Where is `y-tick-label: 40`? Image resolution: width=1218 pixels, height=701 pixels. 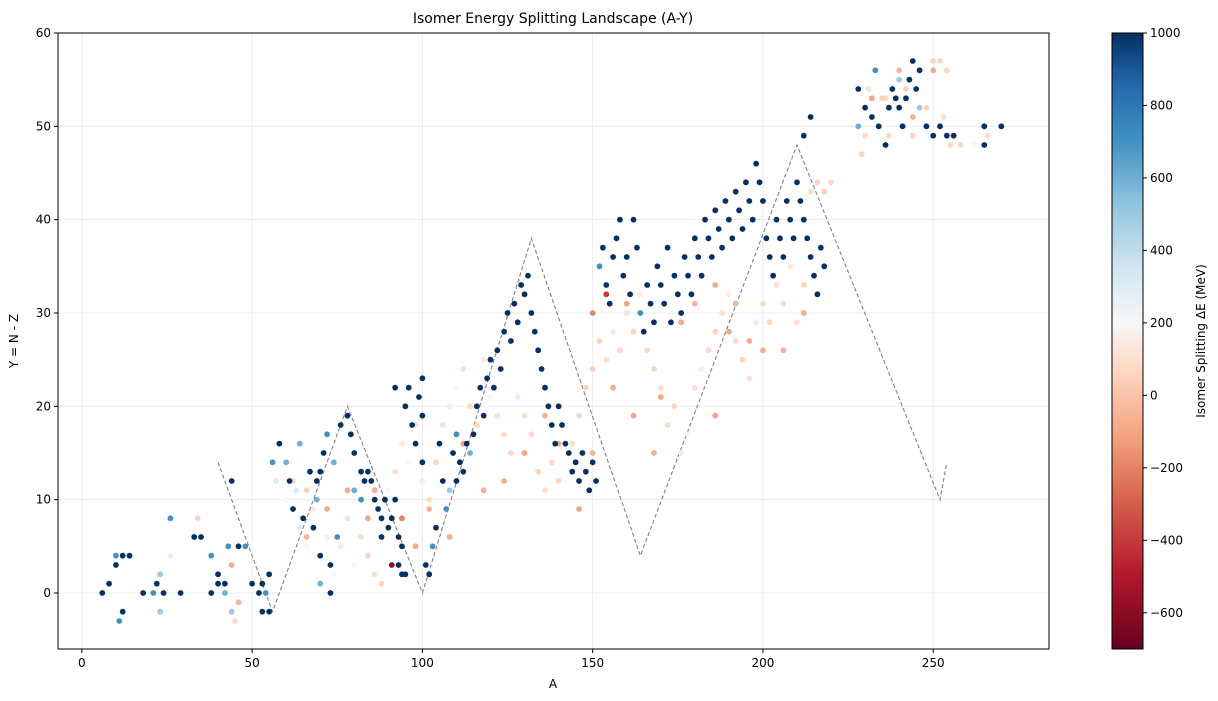 y-tick-label: 40 is located at coordinates (43, 220).